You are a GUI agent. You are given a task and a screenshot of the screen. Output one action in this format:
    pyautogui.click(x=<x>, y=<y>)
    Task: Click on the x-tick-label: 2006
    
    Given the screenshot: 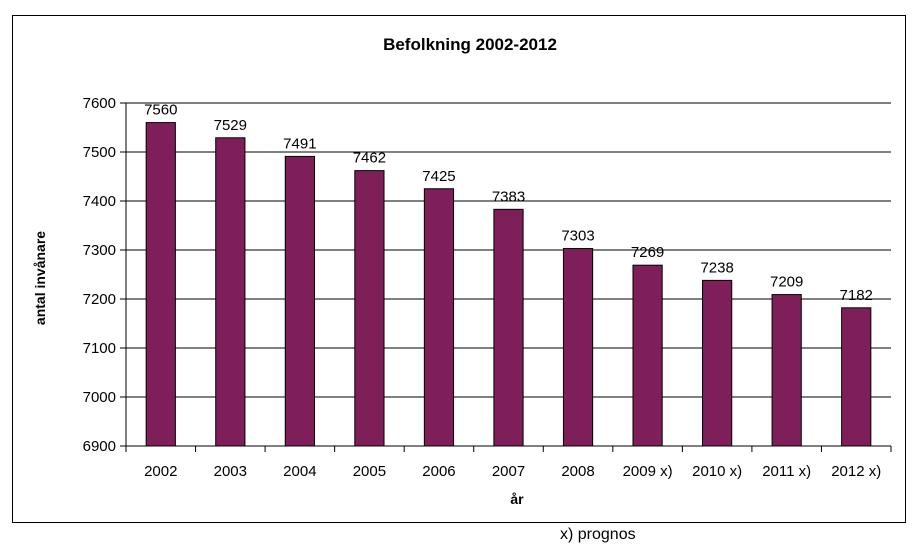 What is the action you would take?
    pyautogui.click(x=438, y=471)
    